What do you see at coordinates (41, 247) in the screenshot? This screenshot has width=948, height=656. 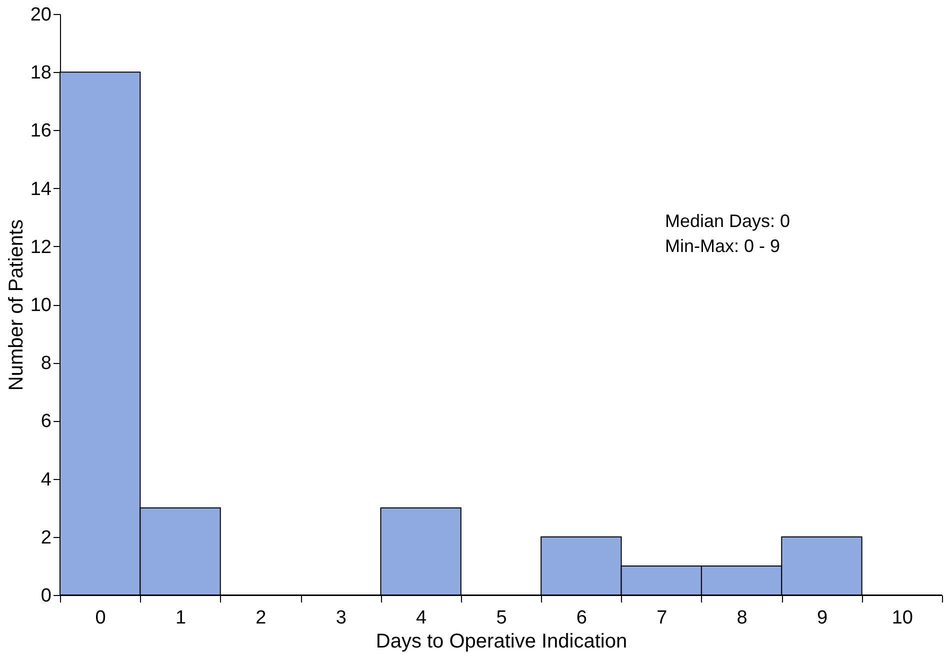 I see `y-tick-label: 12` at bounding box center [41, 247].